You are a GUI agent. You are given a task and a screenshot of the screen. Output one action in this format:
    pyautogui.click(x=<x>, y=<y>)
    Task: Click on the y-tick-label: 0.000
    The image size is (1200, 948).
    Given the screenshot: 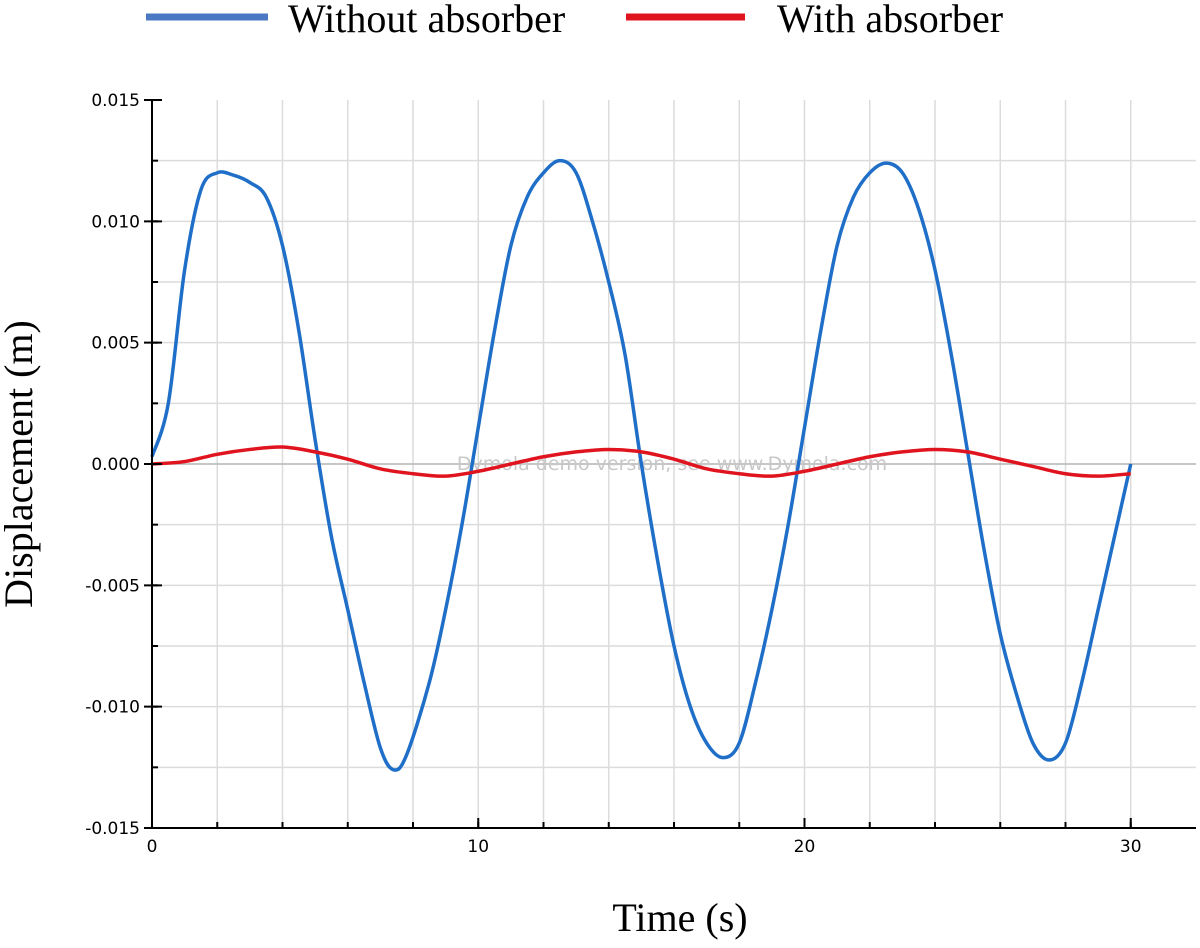 What is the action you would take?
    pyautogui.click(x=115, y=465)
    